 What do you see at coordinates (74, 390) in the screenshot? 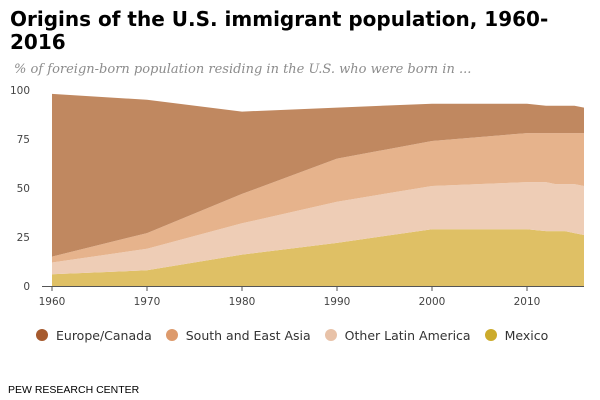
I see `source-note: PEW RESEARCH CENTER` at bounding box center [74, 390].